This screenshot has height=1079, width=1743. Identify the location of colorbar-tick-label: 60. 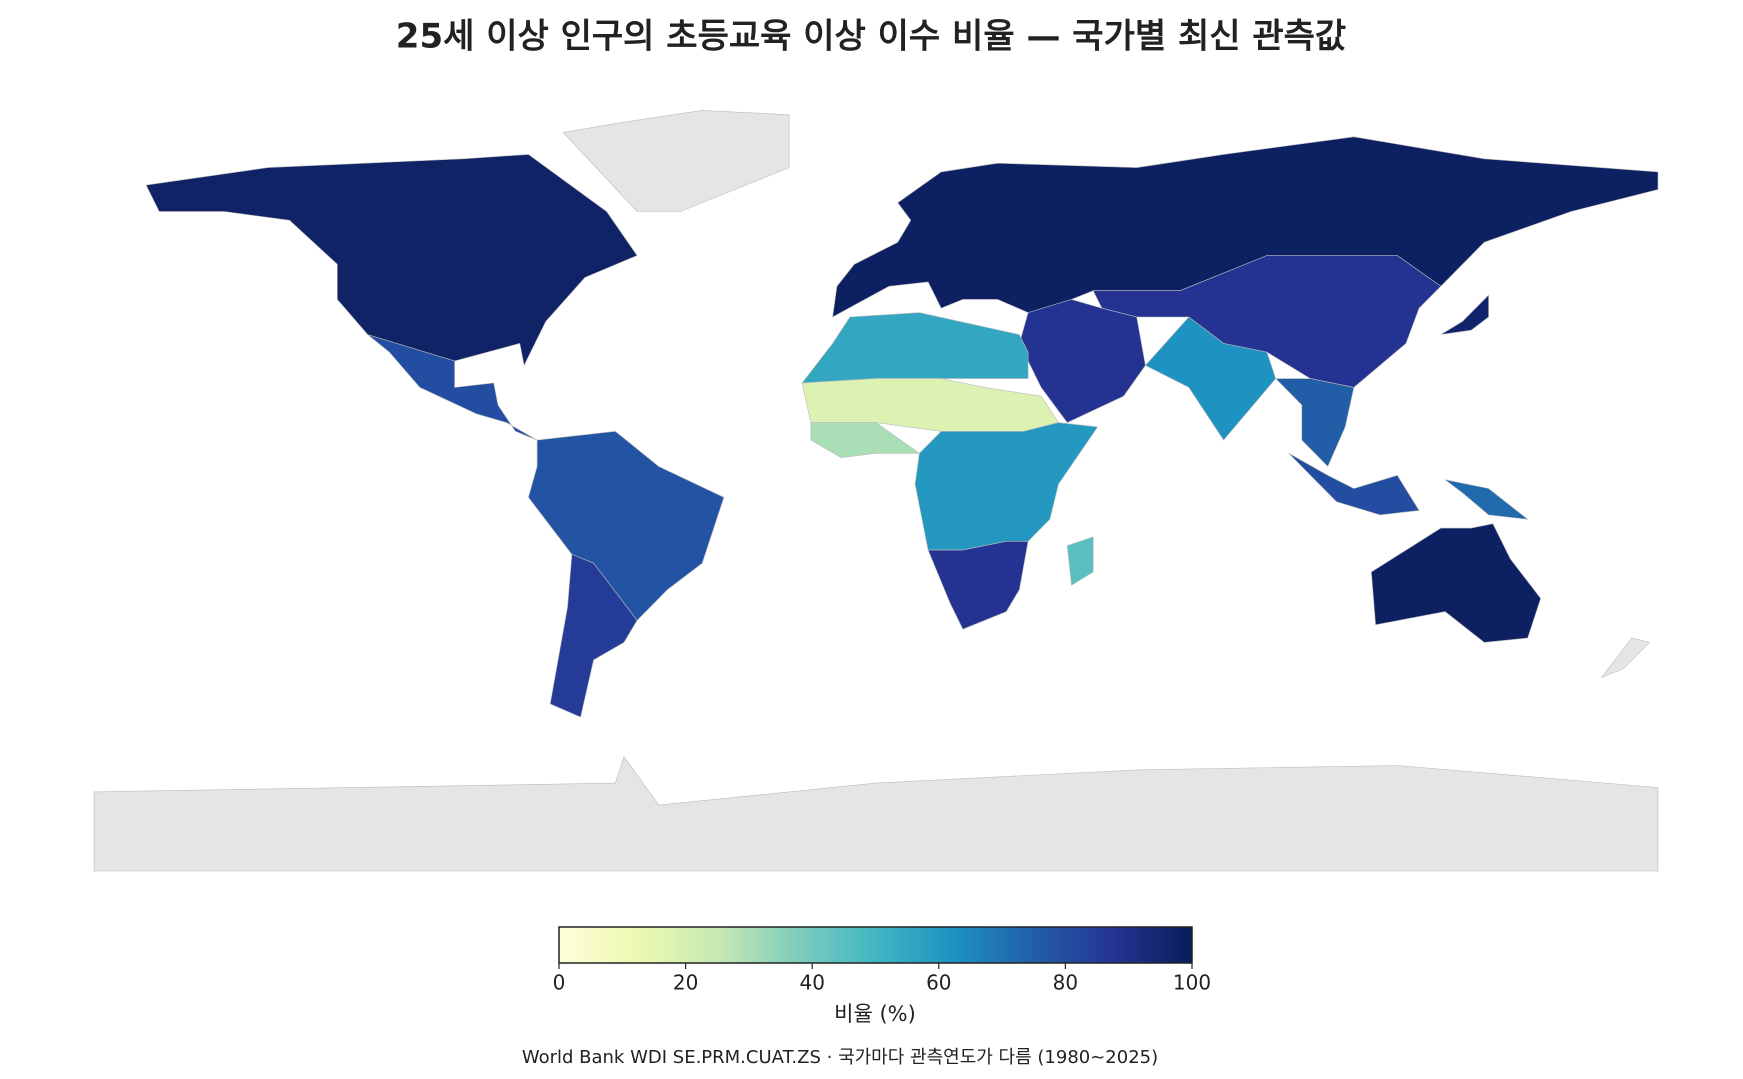
(938, 983).